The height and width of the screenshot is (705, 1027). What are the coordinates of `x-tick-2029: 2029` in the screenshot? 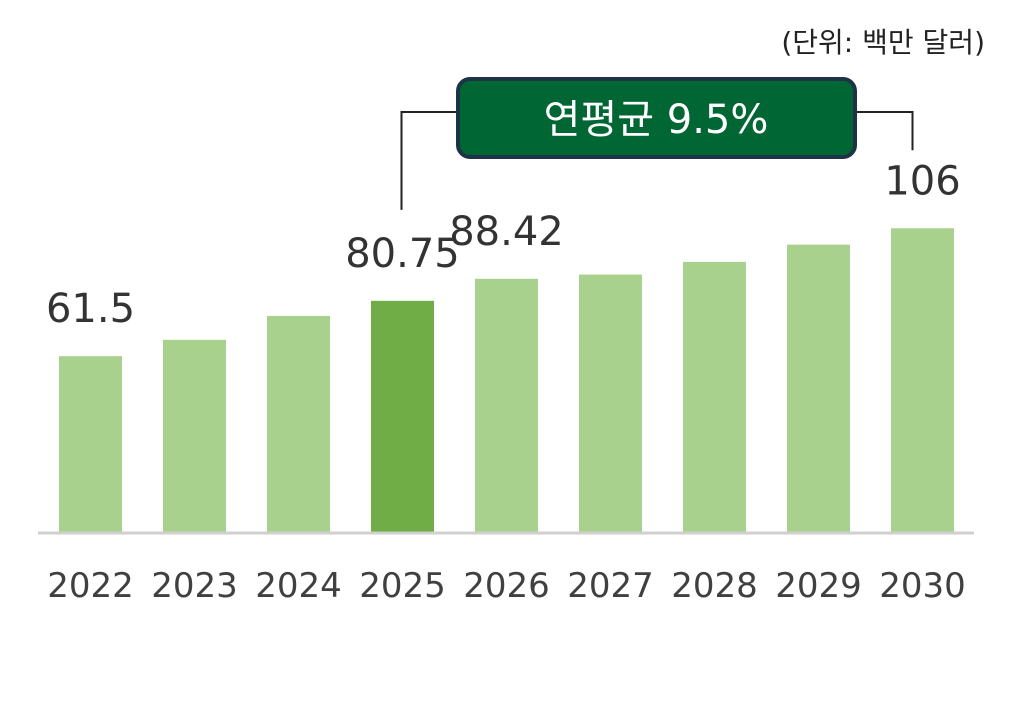 It's located at (818, 586).